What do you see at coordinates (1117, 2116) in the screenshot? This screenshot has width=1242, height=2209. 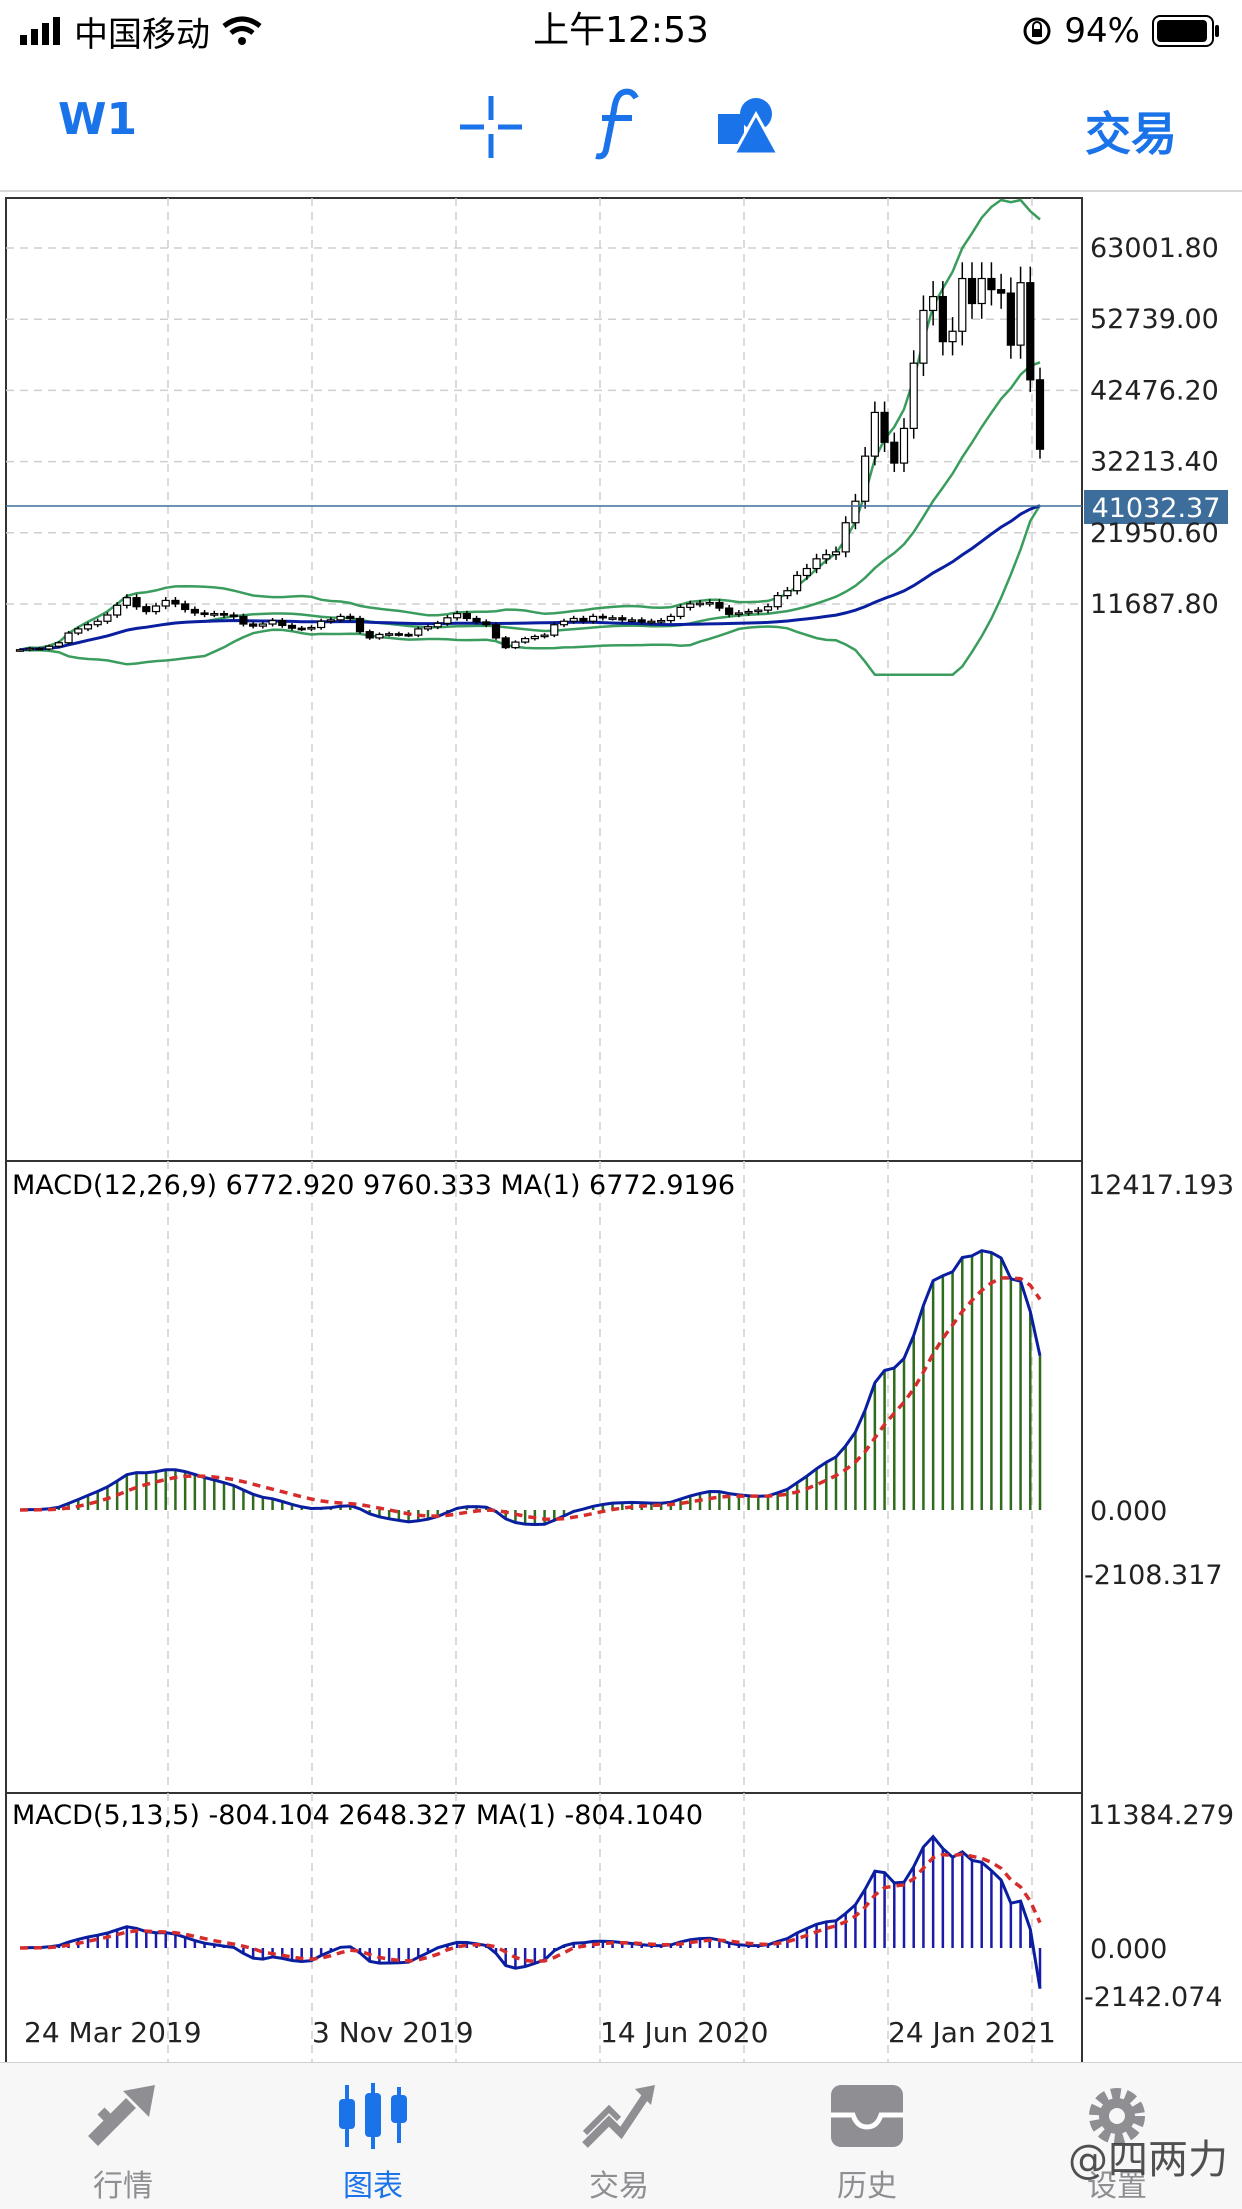 I see `gear-icon` at bounding box center [1117, 2116].